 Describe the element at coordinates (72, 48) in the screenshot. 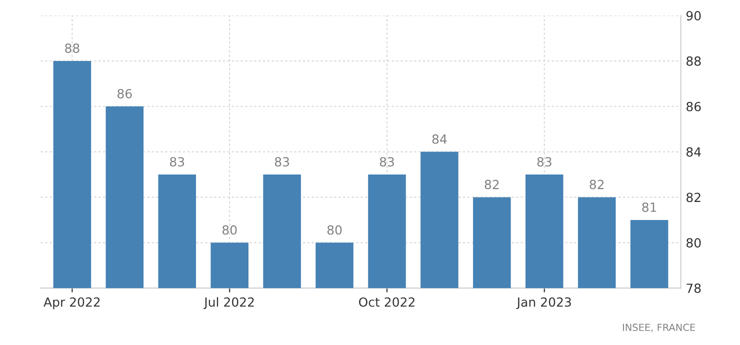

I see `data-label: 88` at that location.